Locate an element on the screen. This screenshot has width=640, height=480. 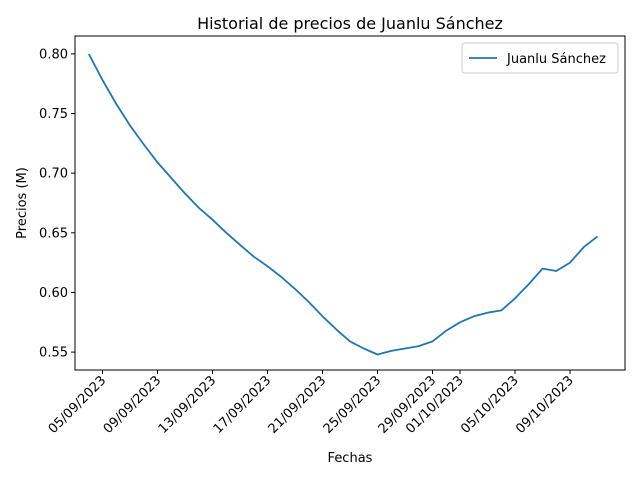
y-tick-label: 0.55 is located at coordinates (53, 353).